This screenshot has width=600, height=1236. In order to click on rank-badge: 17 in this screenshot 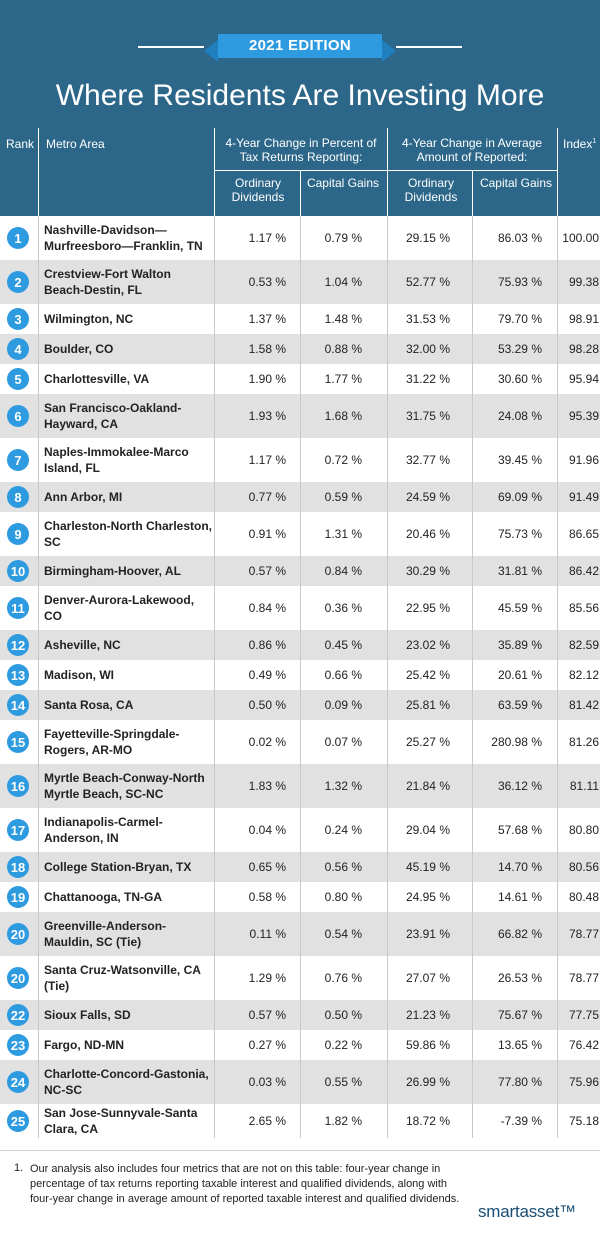, I will do `click(18, 830)`.